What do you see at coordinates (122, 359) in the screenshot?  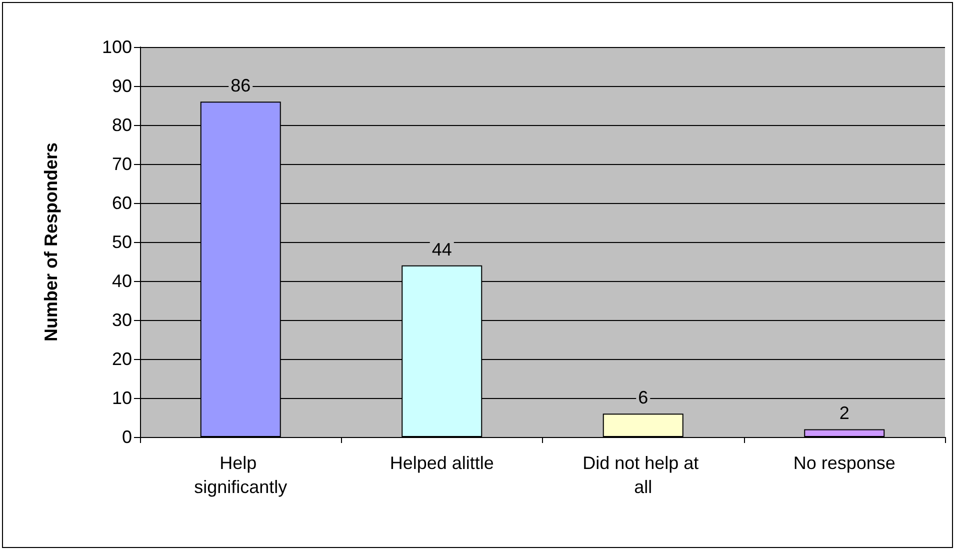 I see `y-tick-label: 20` at bounding box center [122, 359].